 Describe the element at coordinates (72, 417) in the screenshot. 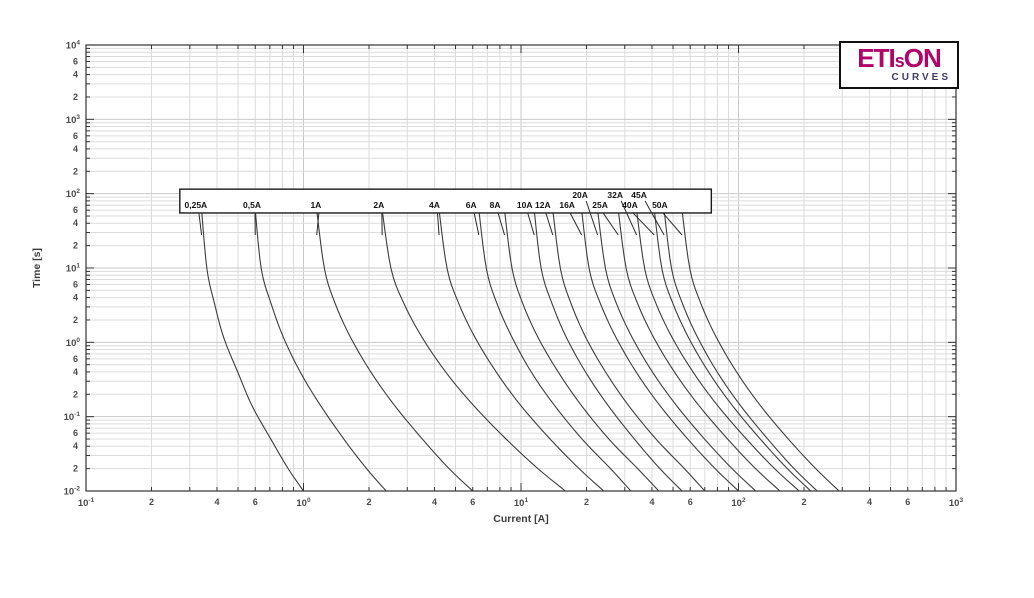

I see `y-tick-label: 10⁻¹` at that location.